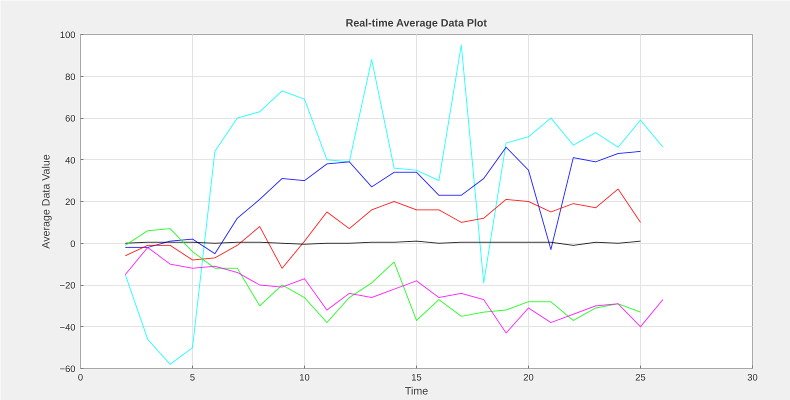 The width and height of the screenshot is (790, 400). What do you see at coordinates (382, 228) in the screenshot?
I see `line-series` at bounding box center [382, 228].